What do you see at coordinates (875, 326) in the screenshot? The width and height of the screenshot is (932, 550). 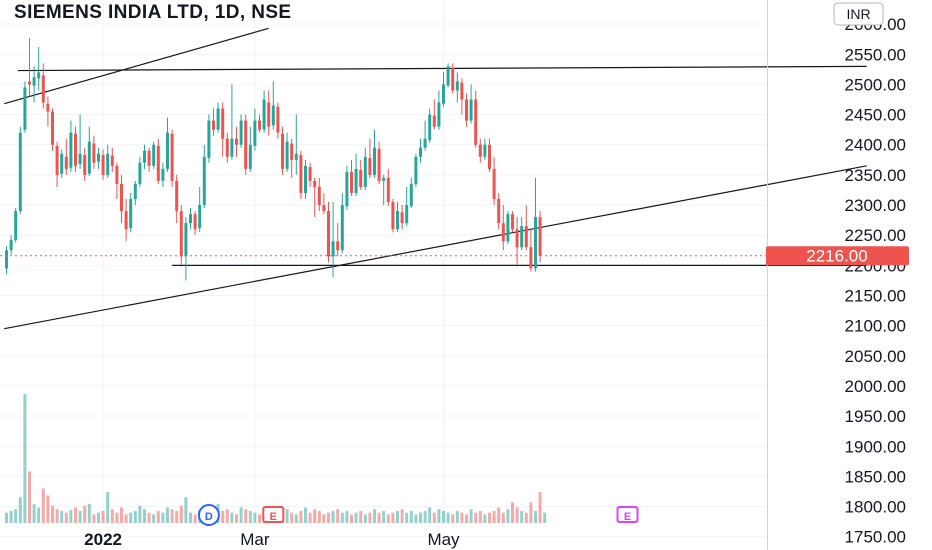 I see `price-tick-label: 2100.00` at bounding box center [875, 326].